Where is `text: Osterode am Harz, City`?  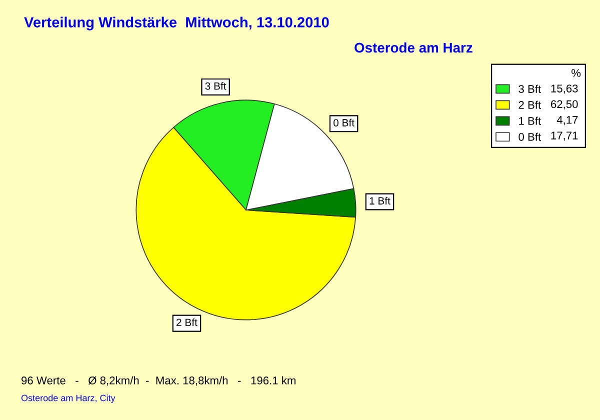
text: Osterode am Harz, City is located at coordinates (68, 398).